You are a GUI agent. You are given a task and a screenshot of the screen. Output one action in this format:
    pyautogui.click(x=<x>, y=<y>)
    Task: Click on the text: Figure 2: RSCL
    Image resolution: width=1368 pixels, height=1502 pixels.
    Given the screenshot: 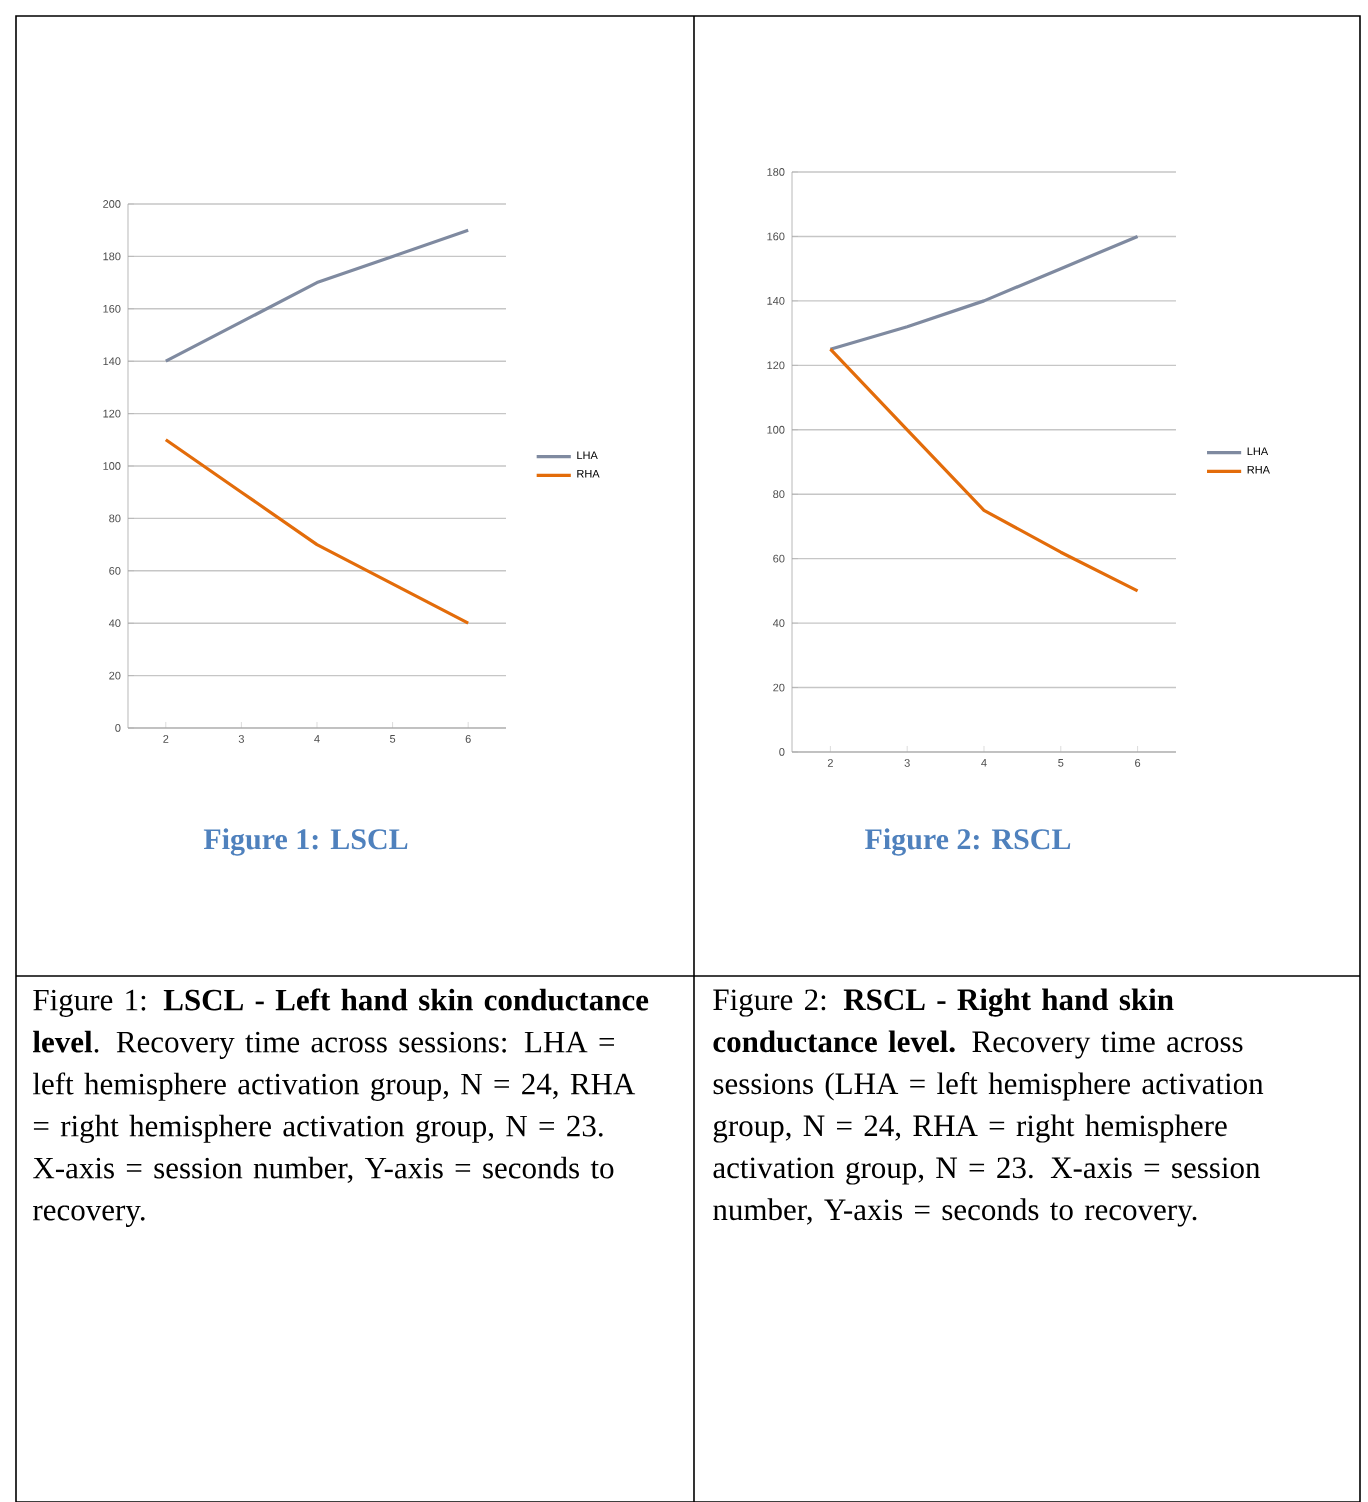 What is the action you would take?
    pyautogui.click(x=968, y=842)
    